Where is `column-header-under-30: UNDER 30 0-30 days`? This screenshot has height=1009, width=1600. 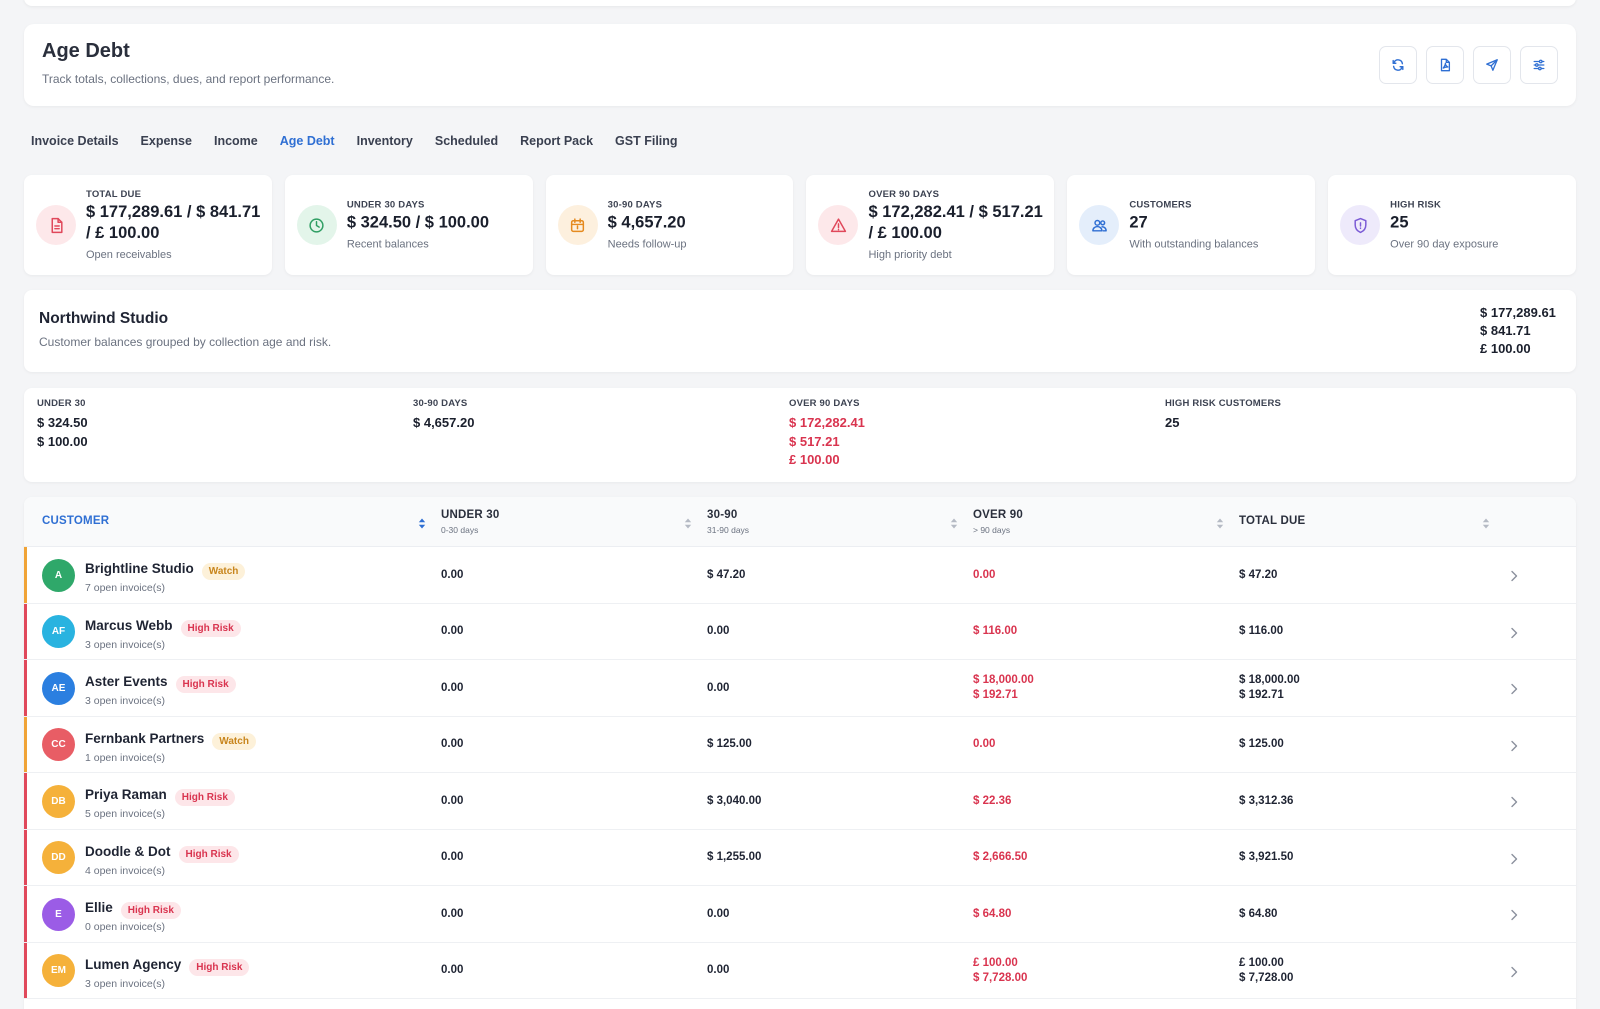 column-header-under-30: UNDER 30 0-30 days is located at coordinates (800, 522).